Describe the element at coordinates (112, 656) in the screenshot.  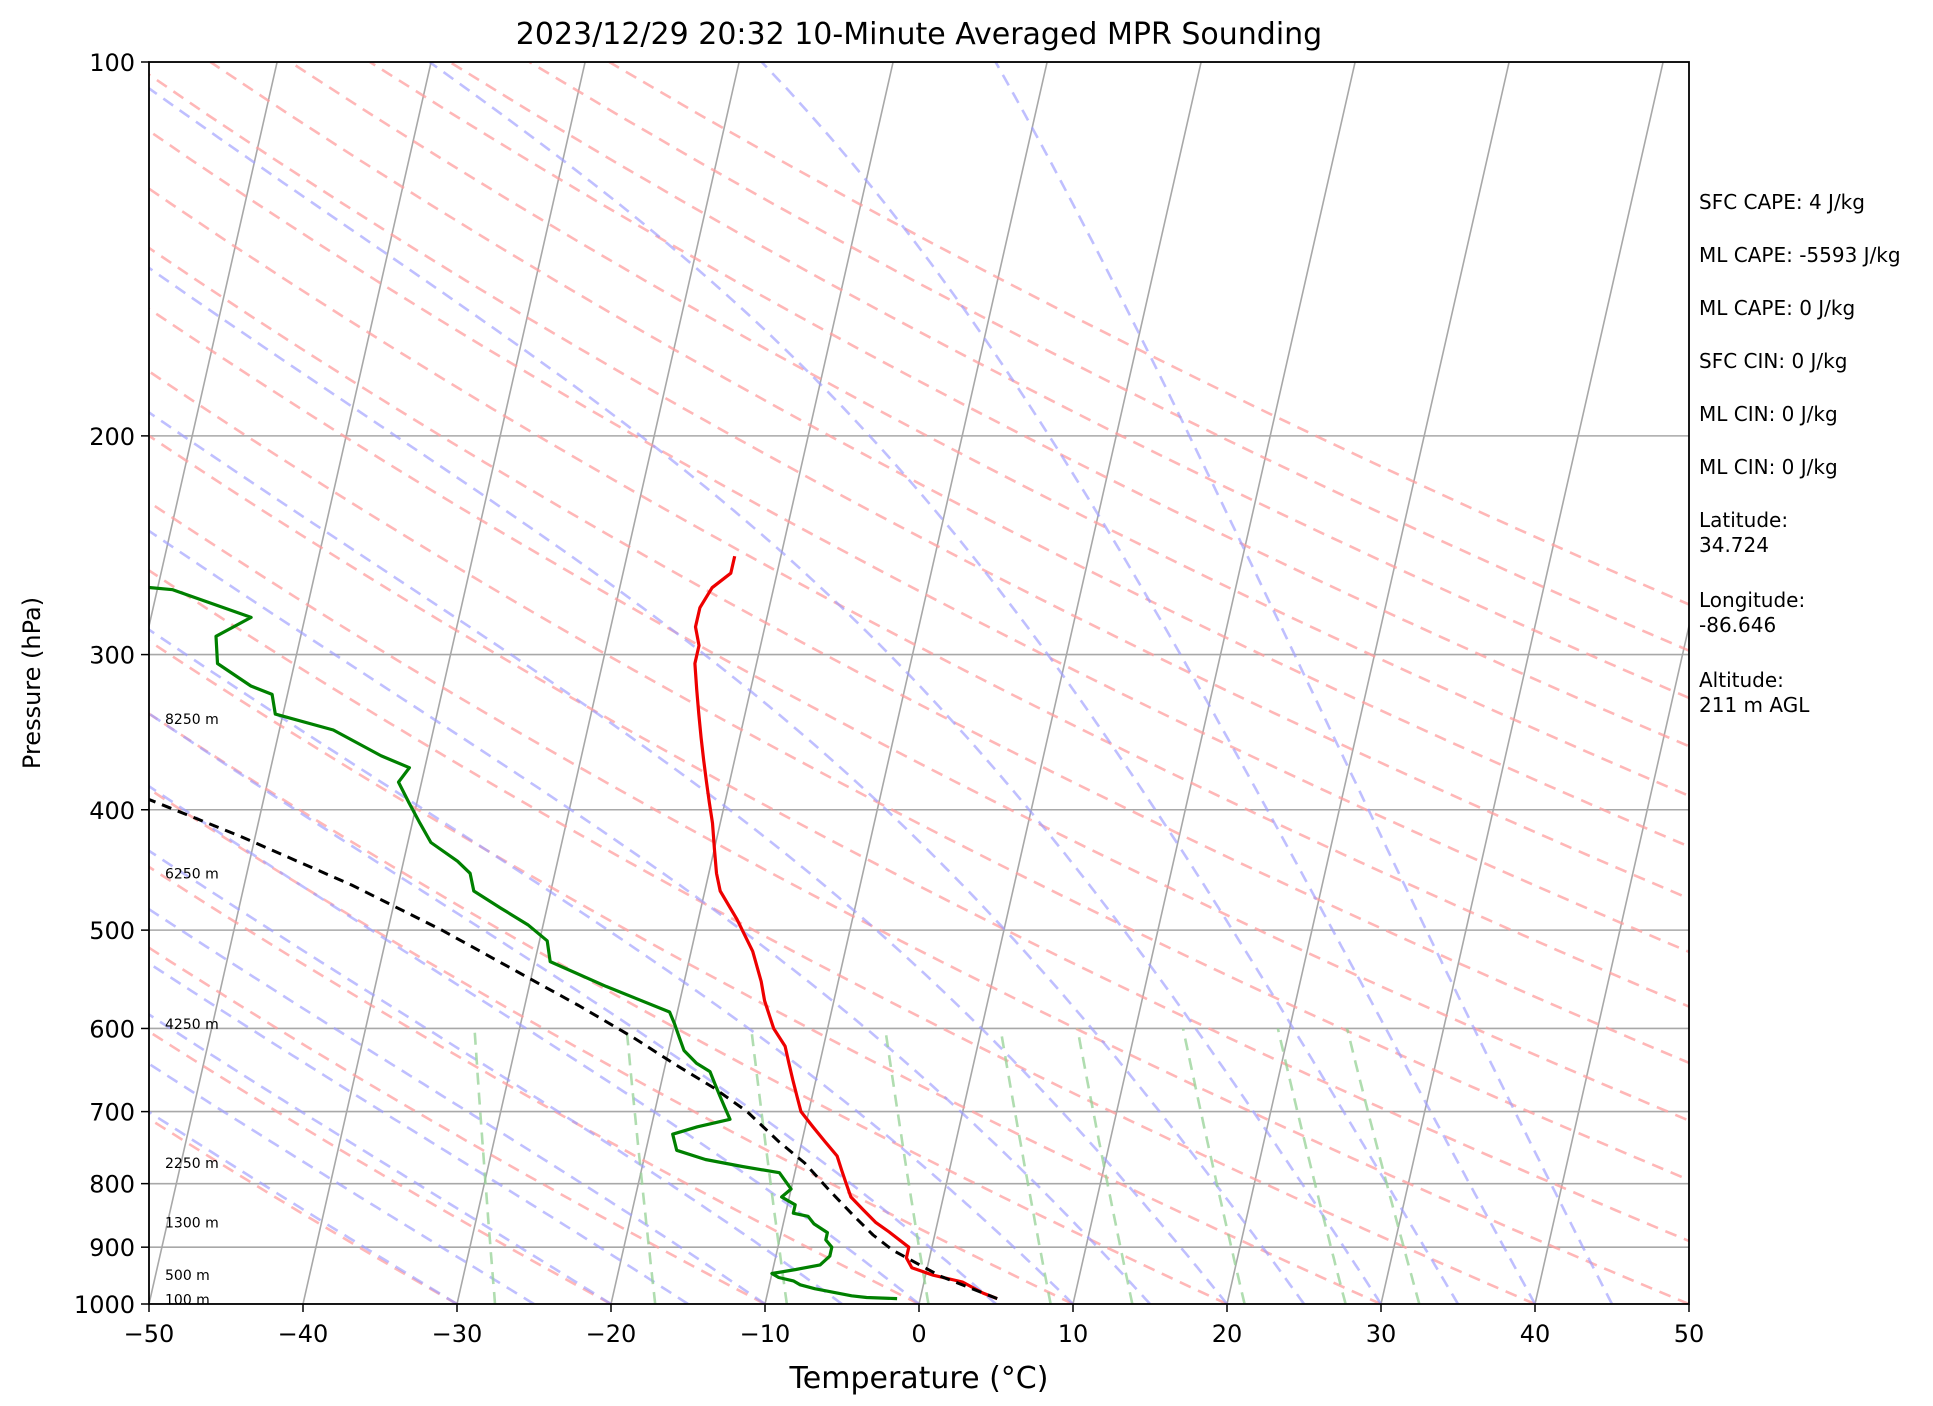
I see `y-tick-label: 300` at that location.